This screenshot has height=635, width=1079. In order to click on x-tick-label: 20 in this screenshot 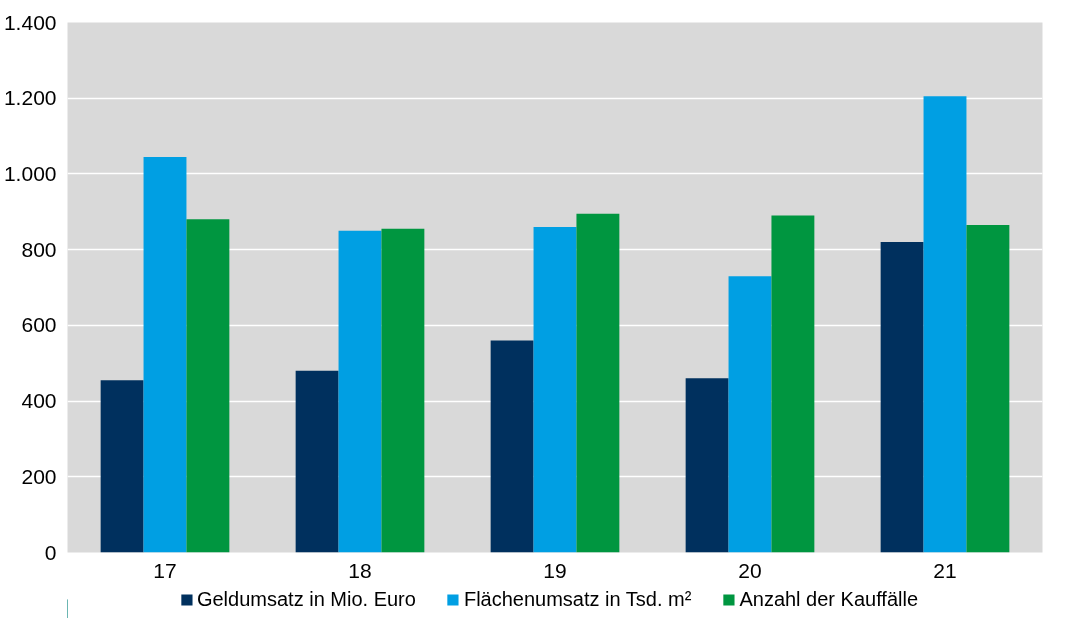, I will do `click(750, 570)`.